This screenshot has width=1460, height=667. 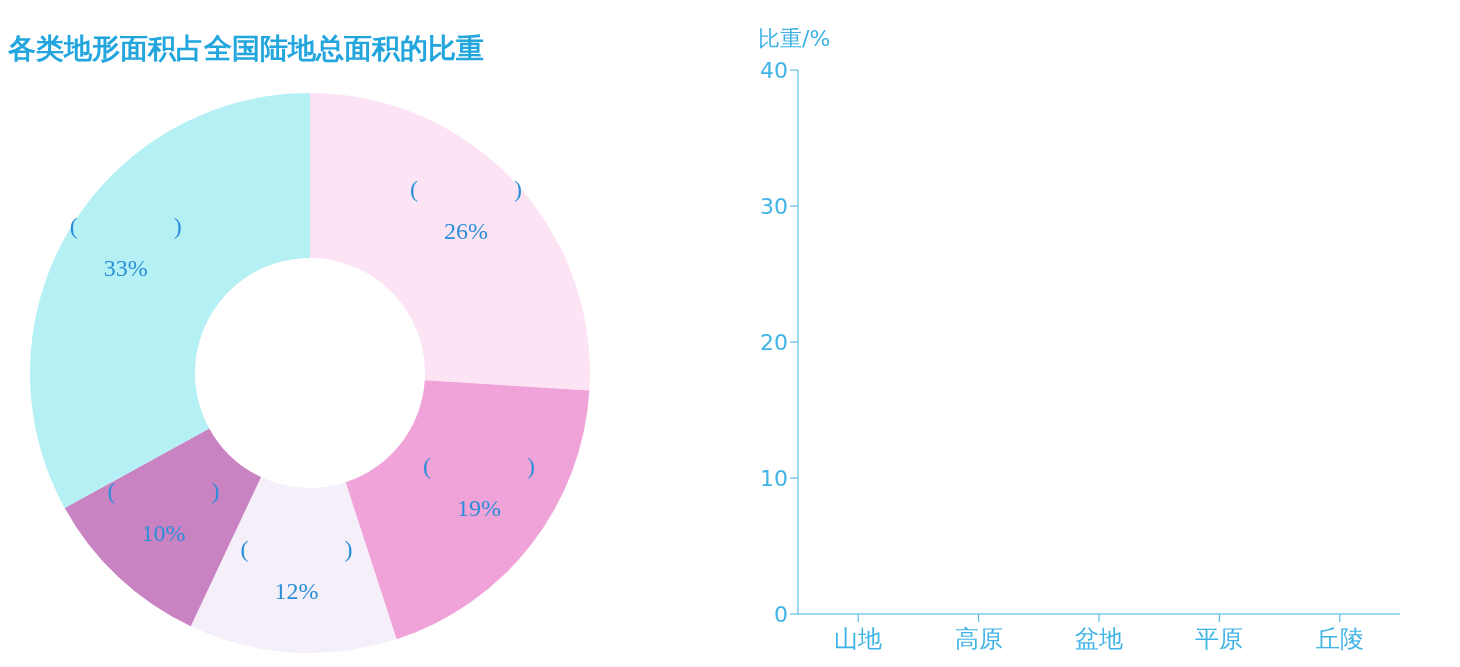 What do you see at coordinates (781, 614) in the screenshot?
I see `y-tick-label: 0` at bounding box center [781, 614].